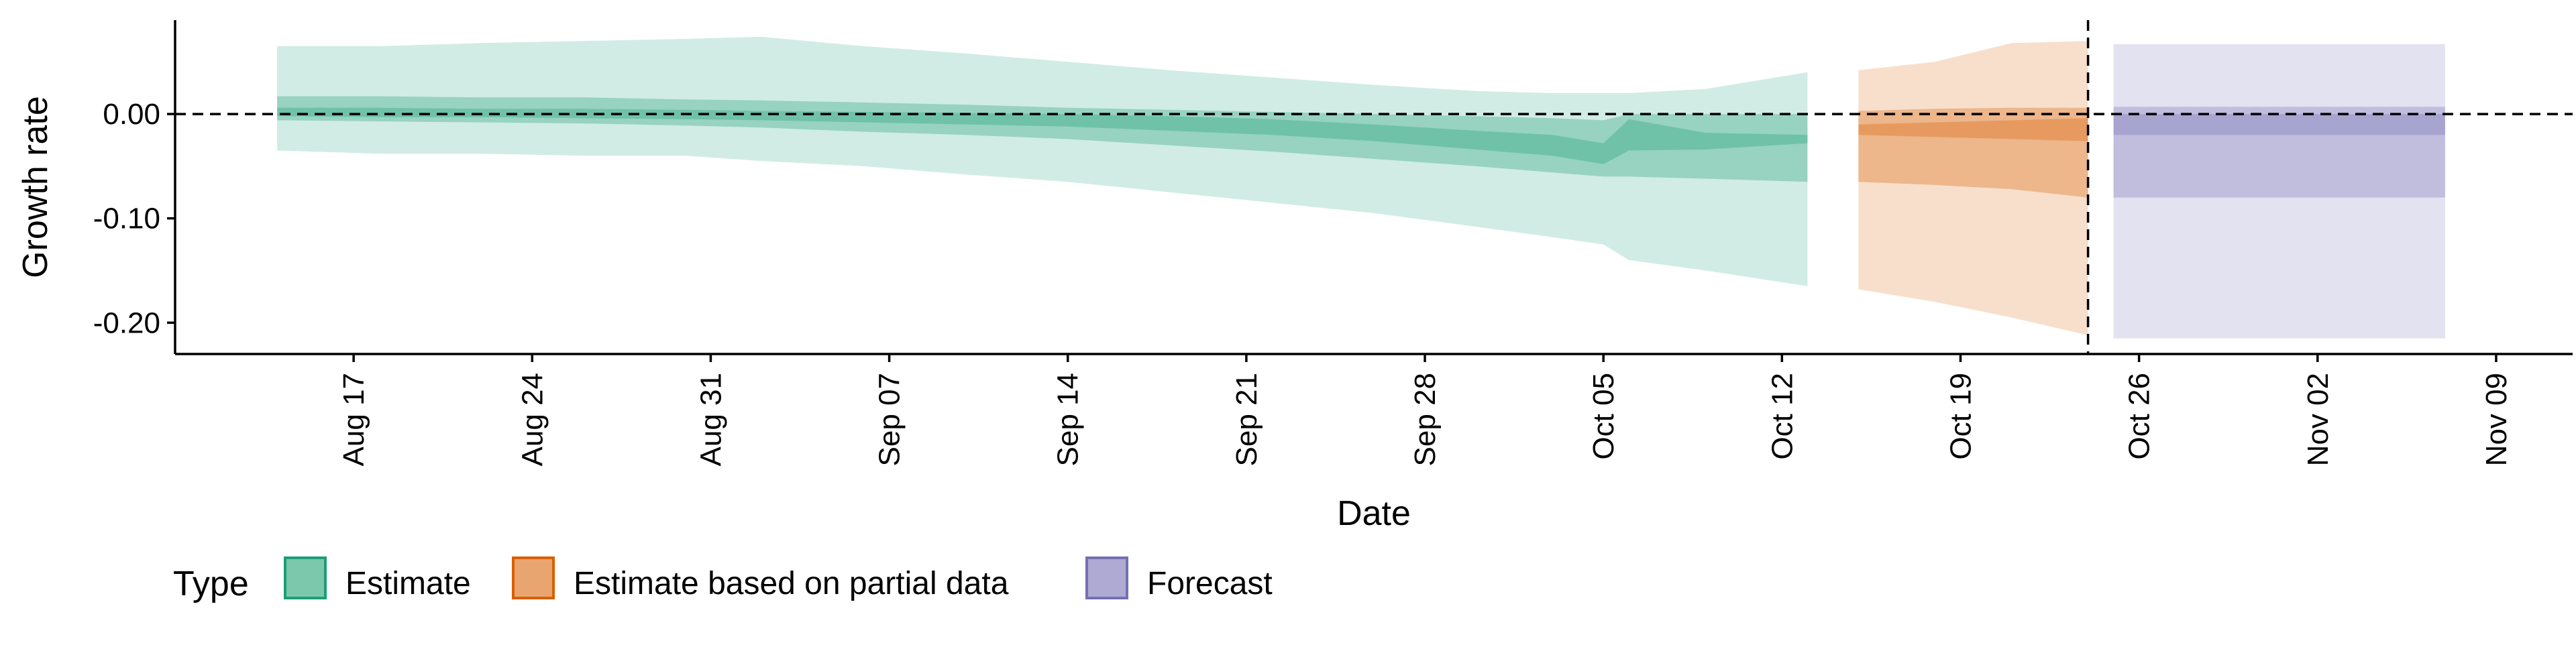 Image resolution: width=2576 pixels, height=647 pixels. What do you see at coordinates (2318, 420) in the screenshot?
I see `x-tick-label: Nov 02` at bounding box center [2318, 420].